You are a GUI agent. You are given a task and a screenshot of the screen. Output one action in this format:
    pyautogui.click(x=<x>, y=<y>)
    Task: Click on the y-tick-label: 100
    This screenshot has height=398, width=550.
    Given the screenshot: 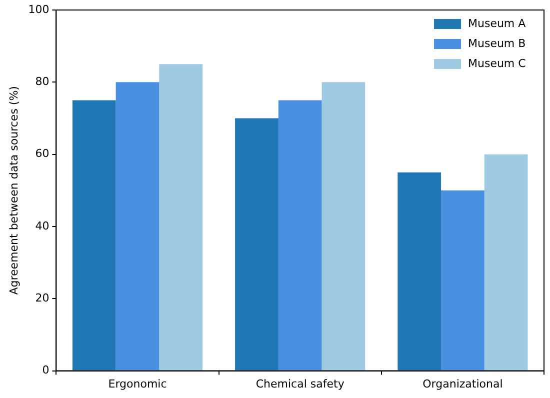 What is the action you would take?
    pyautogui.click(x=39, y=9)
    